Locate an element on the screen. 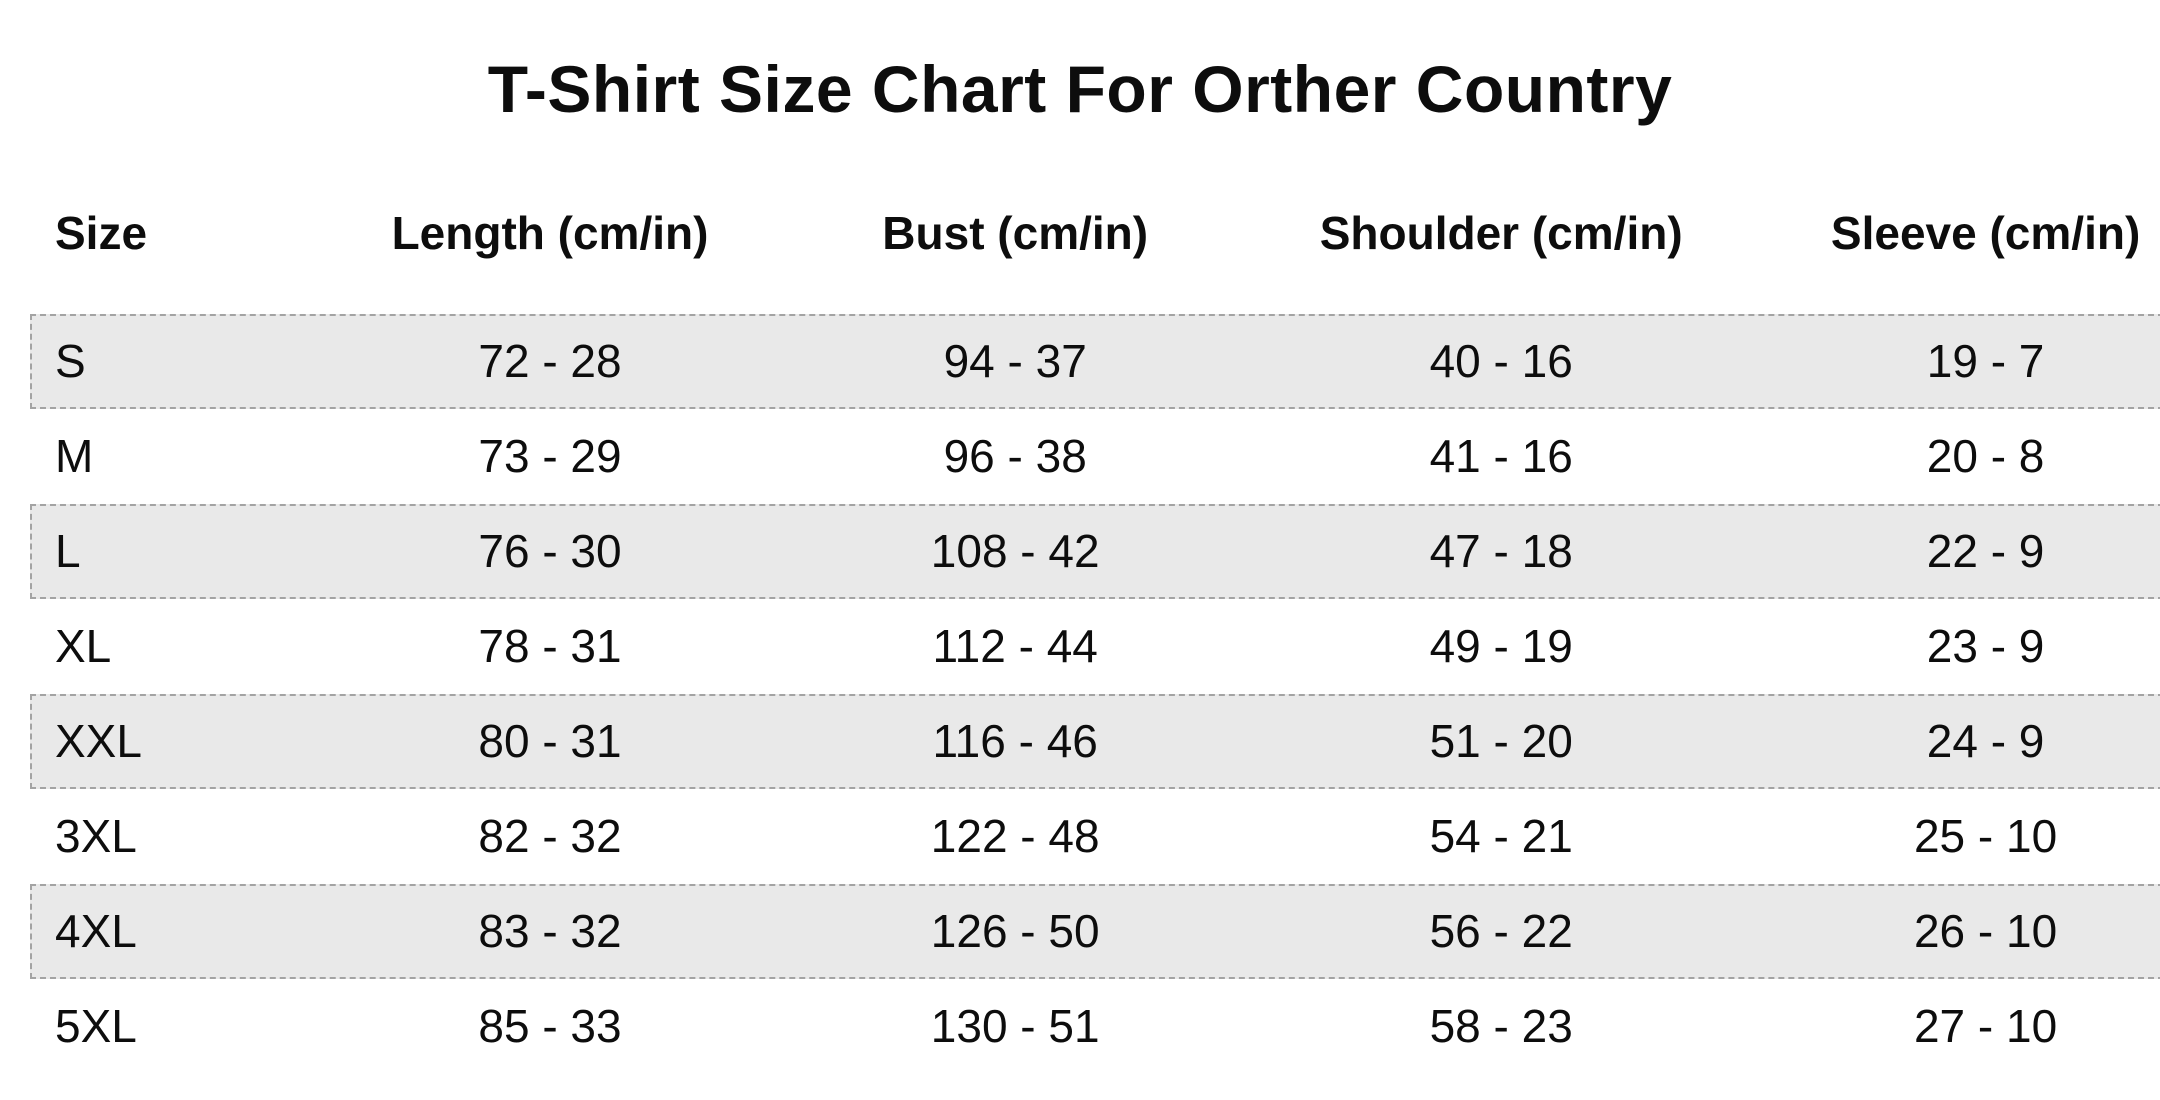 Image resolution: width=2160 pixels, height=1100 pixels. column-header-size: Size is located at coordinates (101, 232).